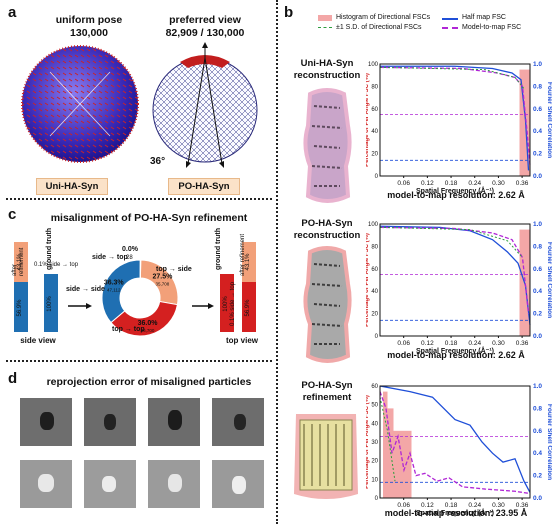 This screenshot has width=554, height=524. Describe the element at coordinates (114, 283) in the screenshot. I see `donut-slice-pct: 36.3%` at that location.